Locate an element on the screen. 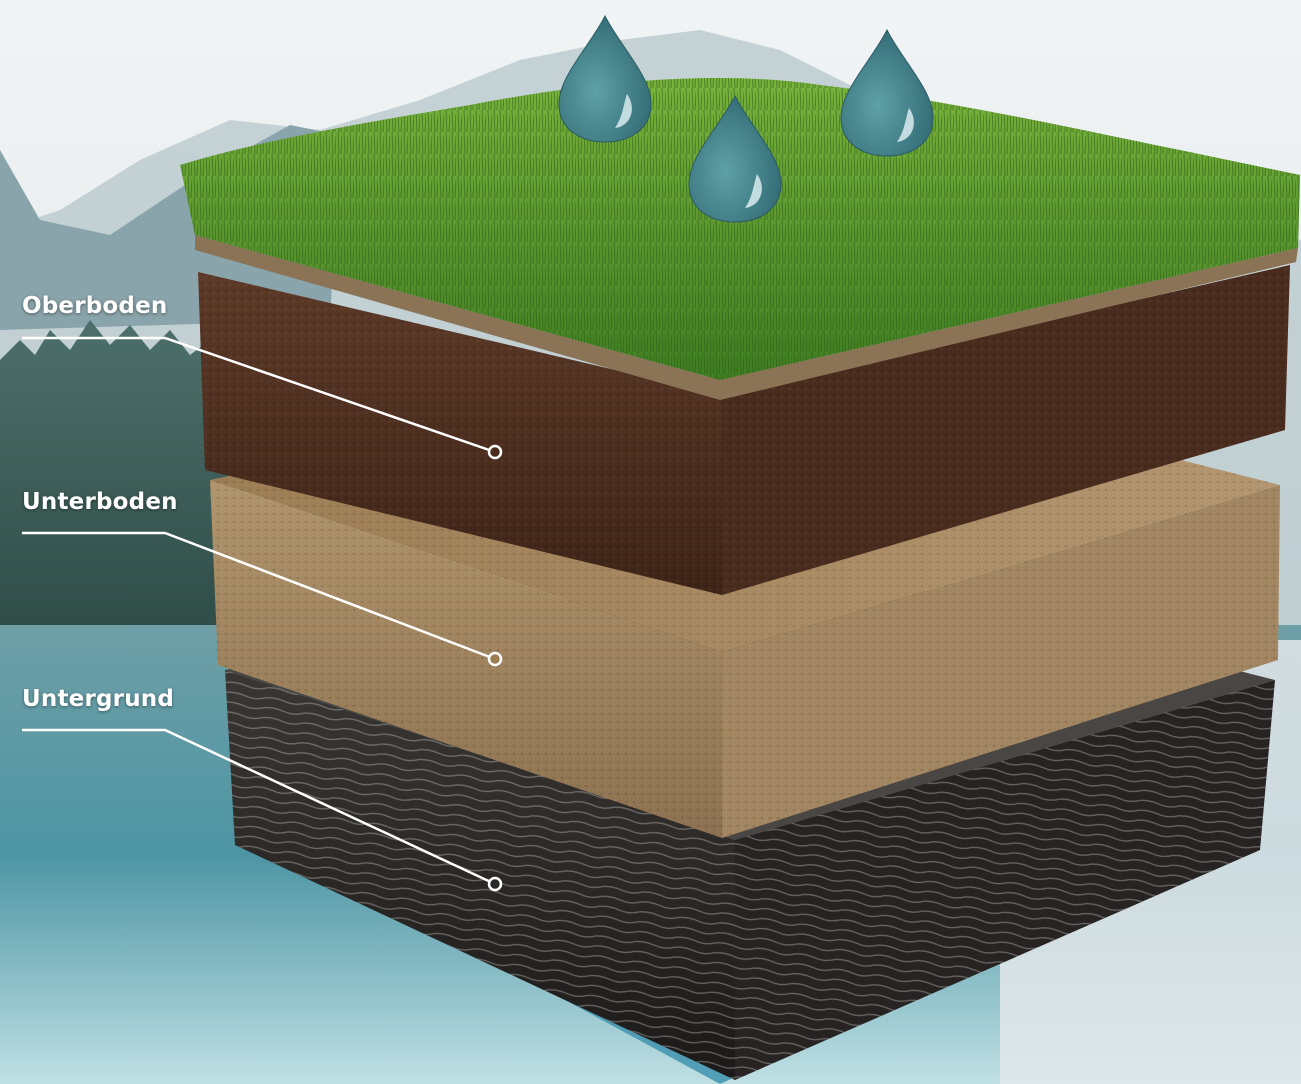 The image size is (1301, 1084). leader-line-oberboden is located at coordinates (262, 398).